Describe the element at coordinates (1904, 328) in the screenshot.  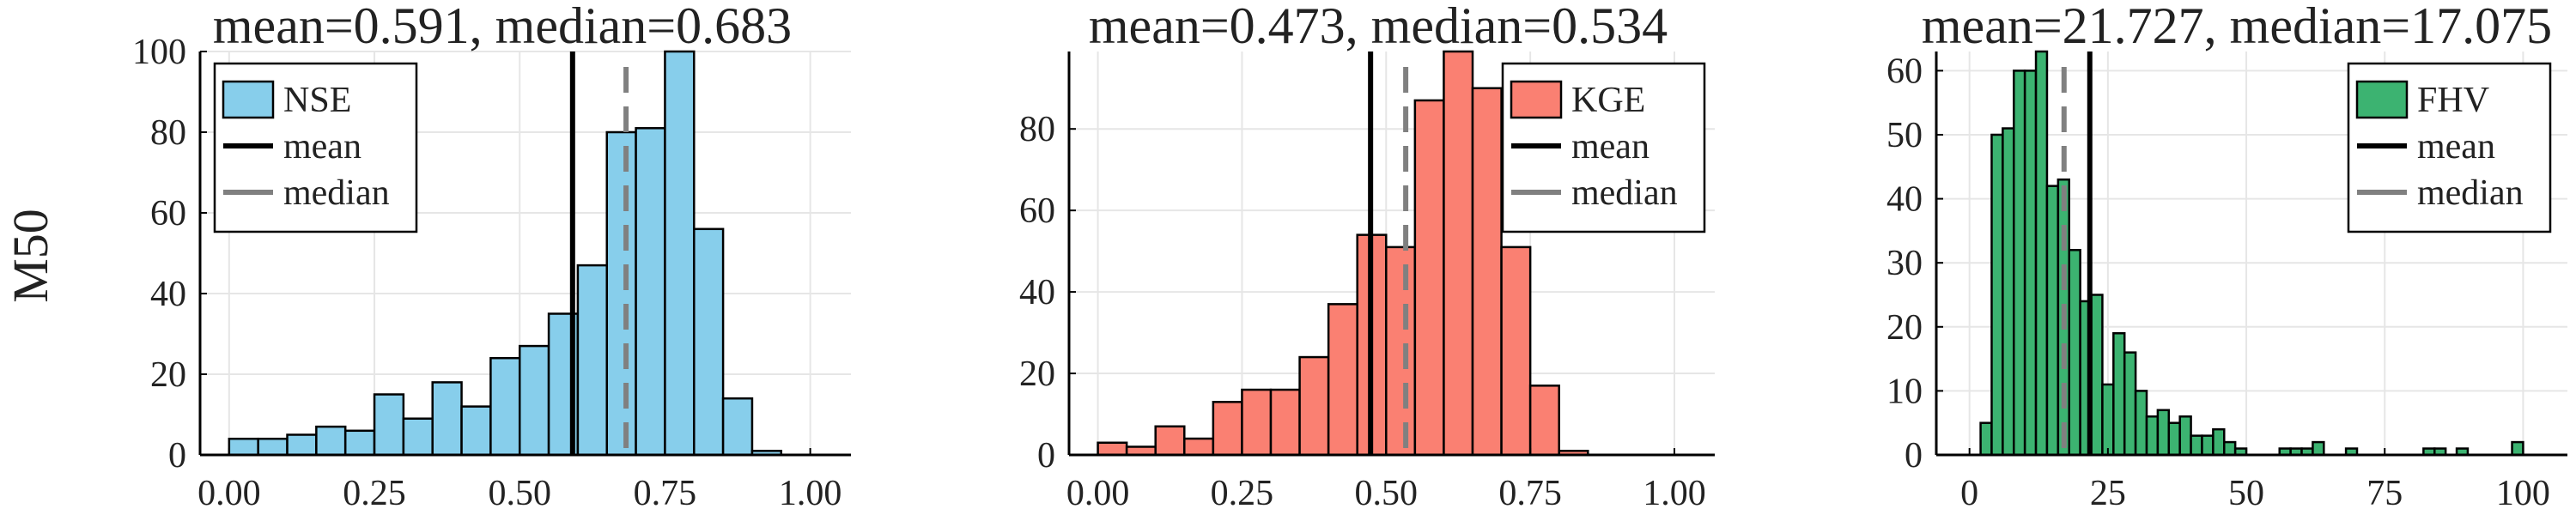
I see `y-tick-label: 20` at that location.